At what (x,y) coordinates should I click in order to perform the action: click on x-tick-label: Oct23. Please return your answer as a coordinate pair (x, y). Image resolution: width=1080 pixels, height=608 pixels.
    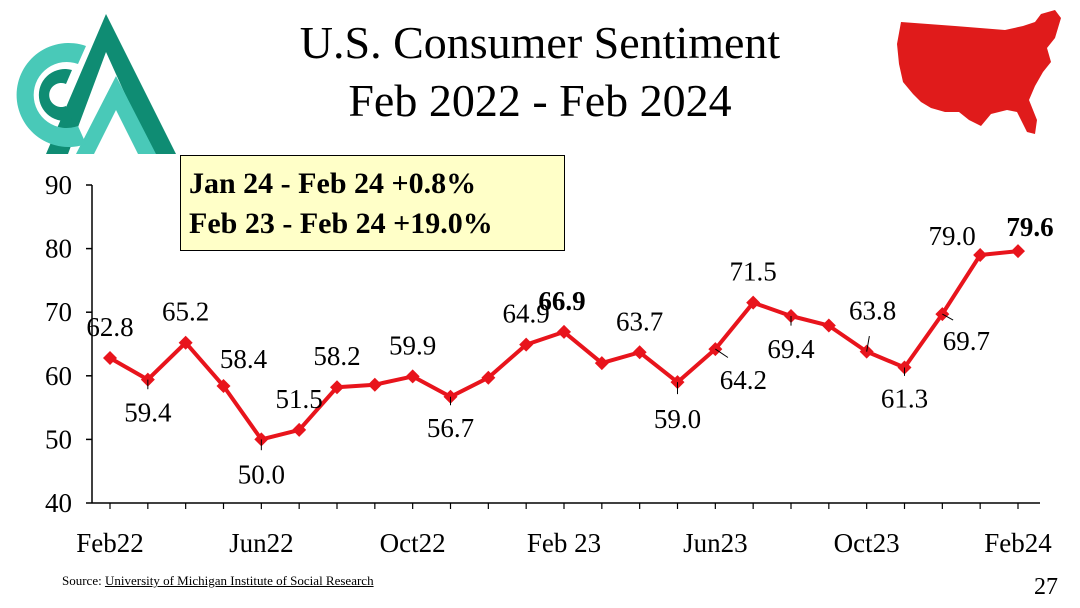
    Looking at the image, I should click on (867, 543).